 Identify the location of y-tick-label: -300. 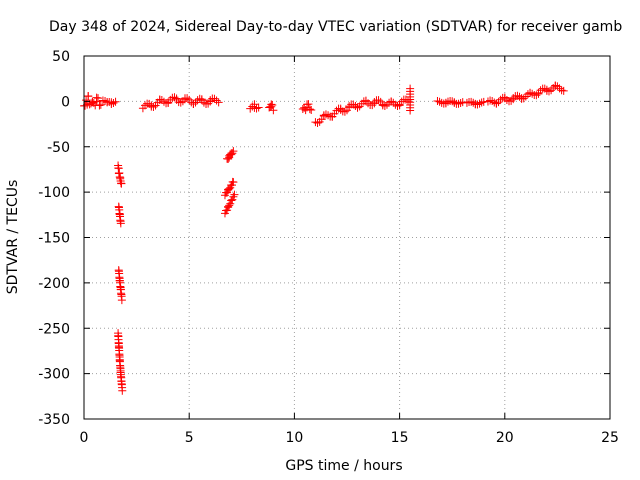
(54, 375).